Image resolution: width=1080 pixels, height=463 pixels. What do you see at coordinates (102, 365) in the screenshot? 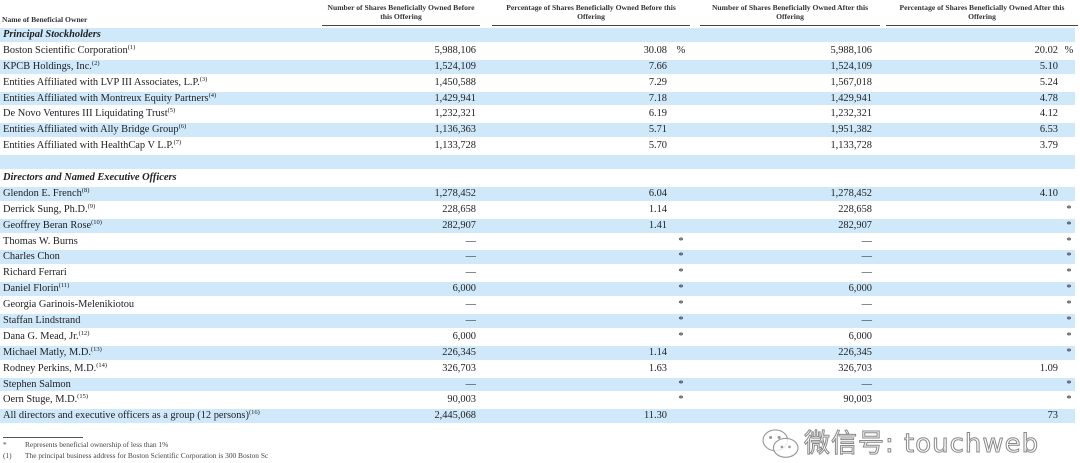
I see `footnote-ref: (14)` at bounding box center [102, 365].